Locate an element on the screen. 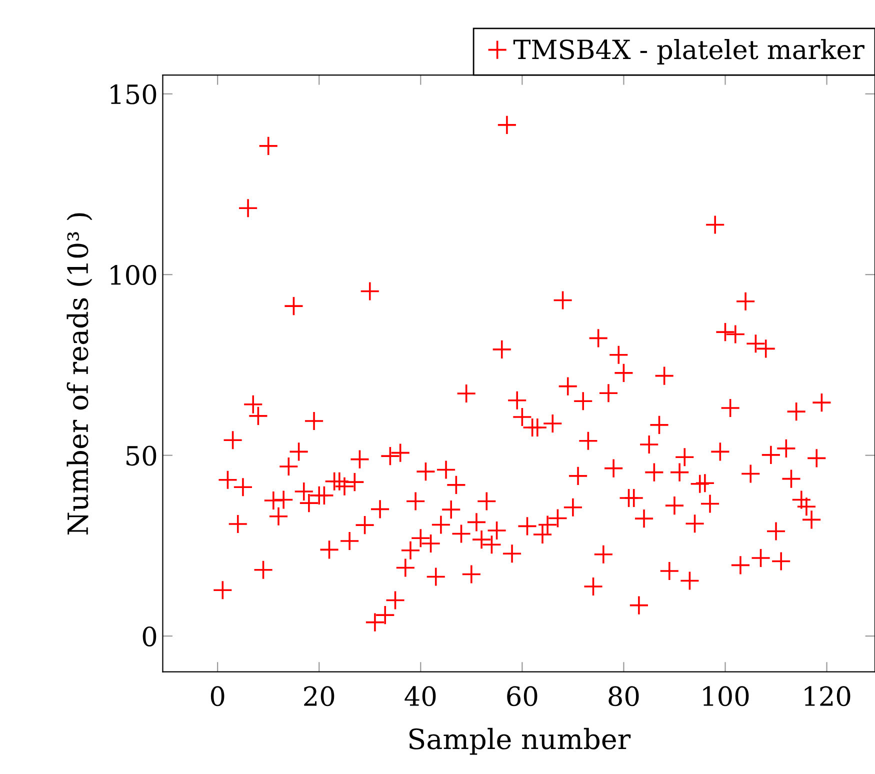 The image size is (875, 774). x-tick-label: 20 is located at coordinates (319, 696).